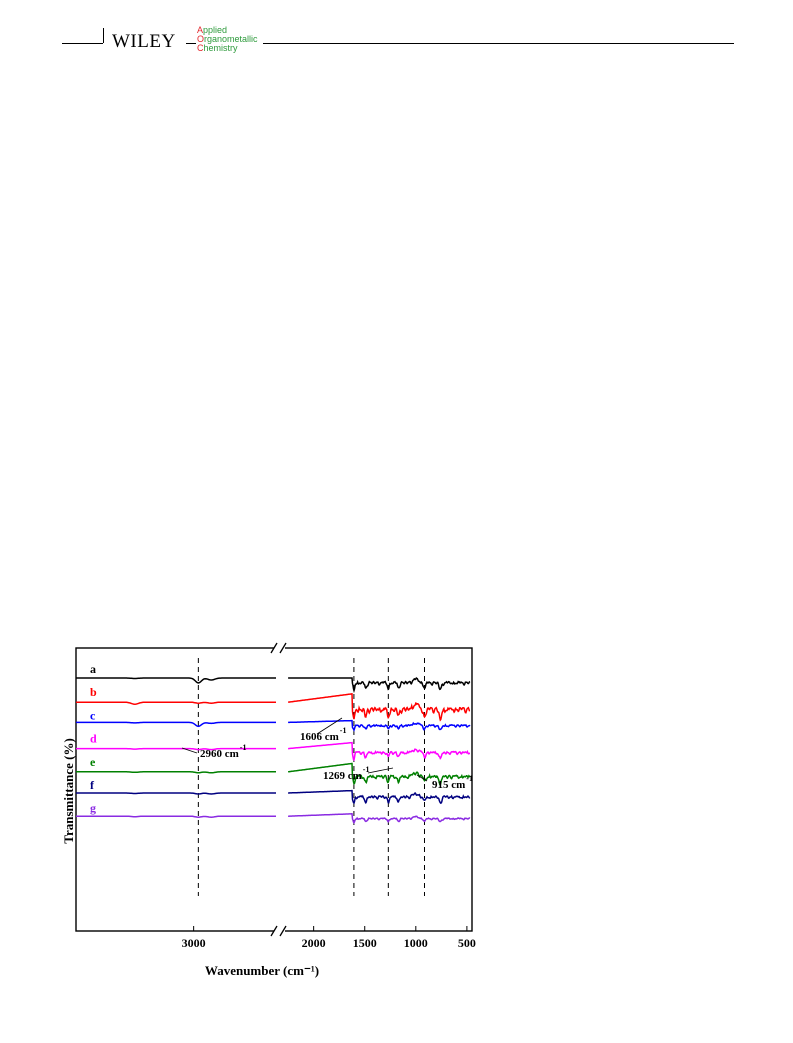 The image size is (793, 1043). Describe the element at coordinates (217, 48) in the screenshot. I see `journal-line: Chemistry` at that location.